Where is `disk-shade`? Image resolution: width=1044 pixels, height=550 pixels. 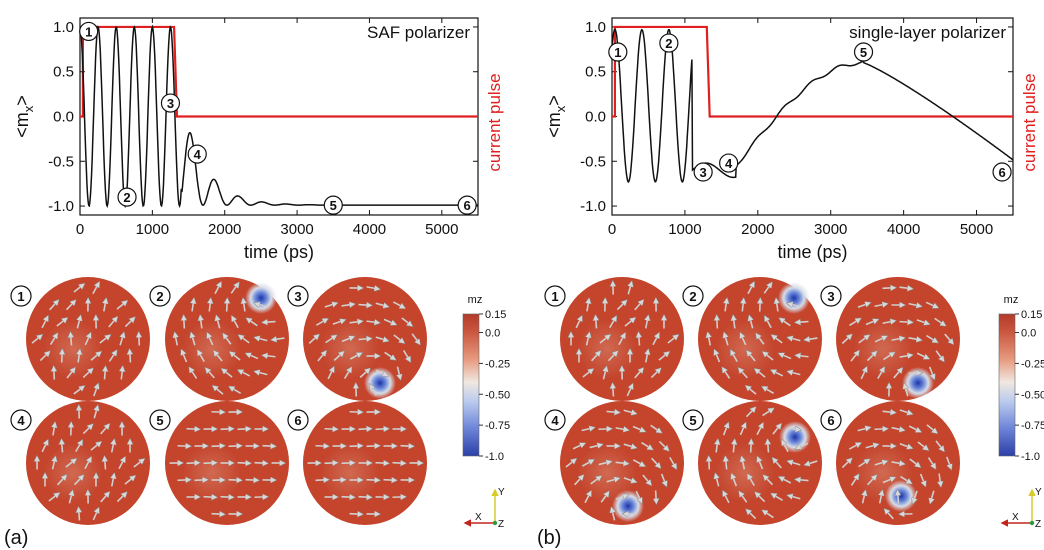 disk-shade is located at coordinates (212, 473).